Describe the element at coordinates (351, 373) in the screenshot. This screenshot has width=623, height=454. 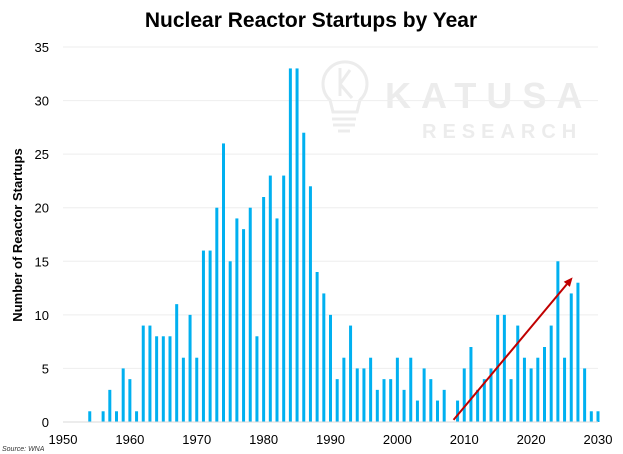
I see `bar-1993` at that location.